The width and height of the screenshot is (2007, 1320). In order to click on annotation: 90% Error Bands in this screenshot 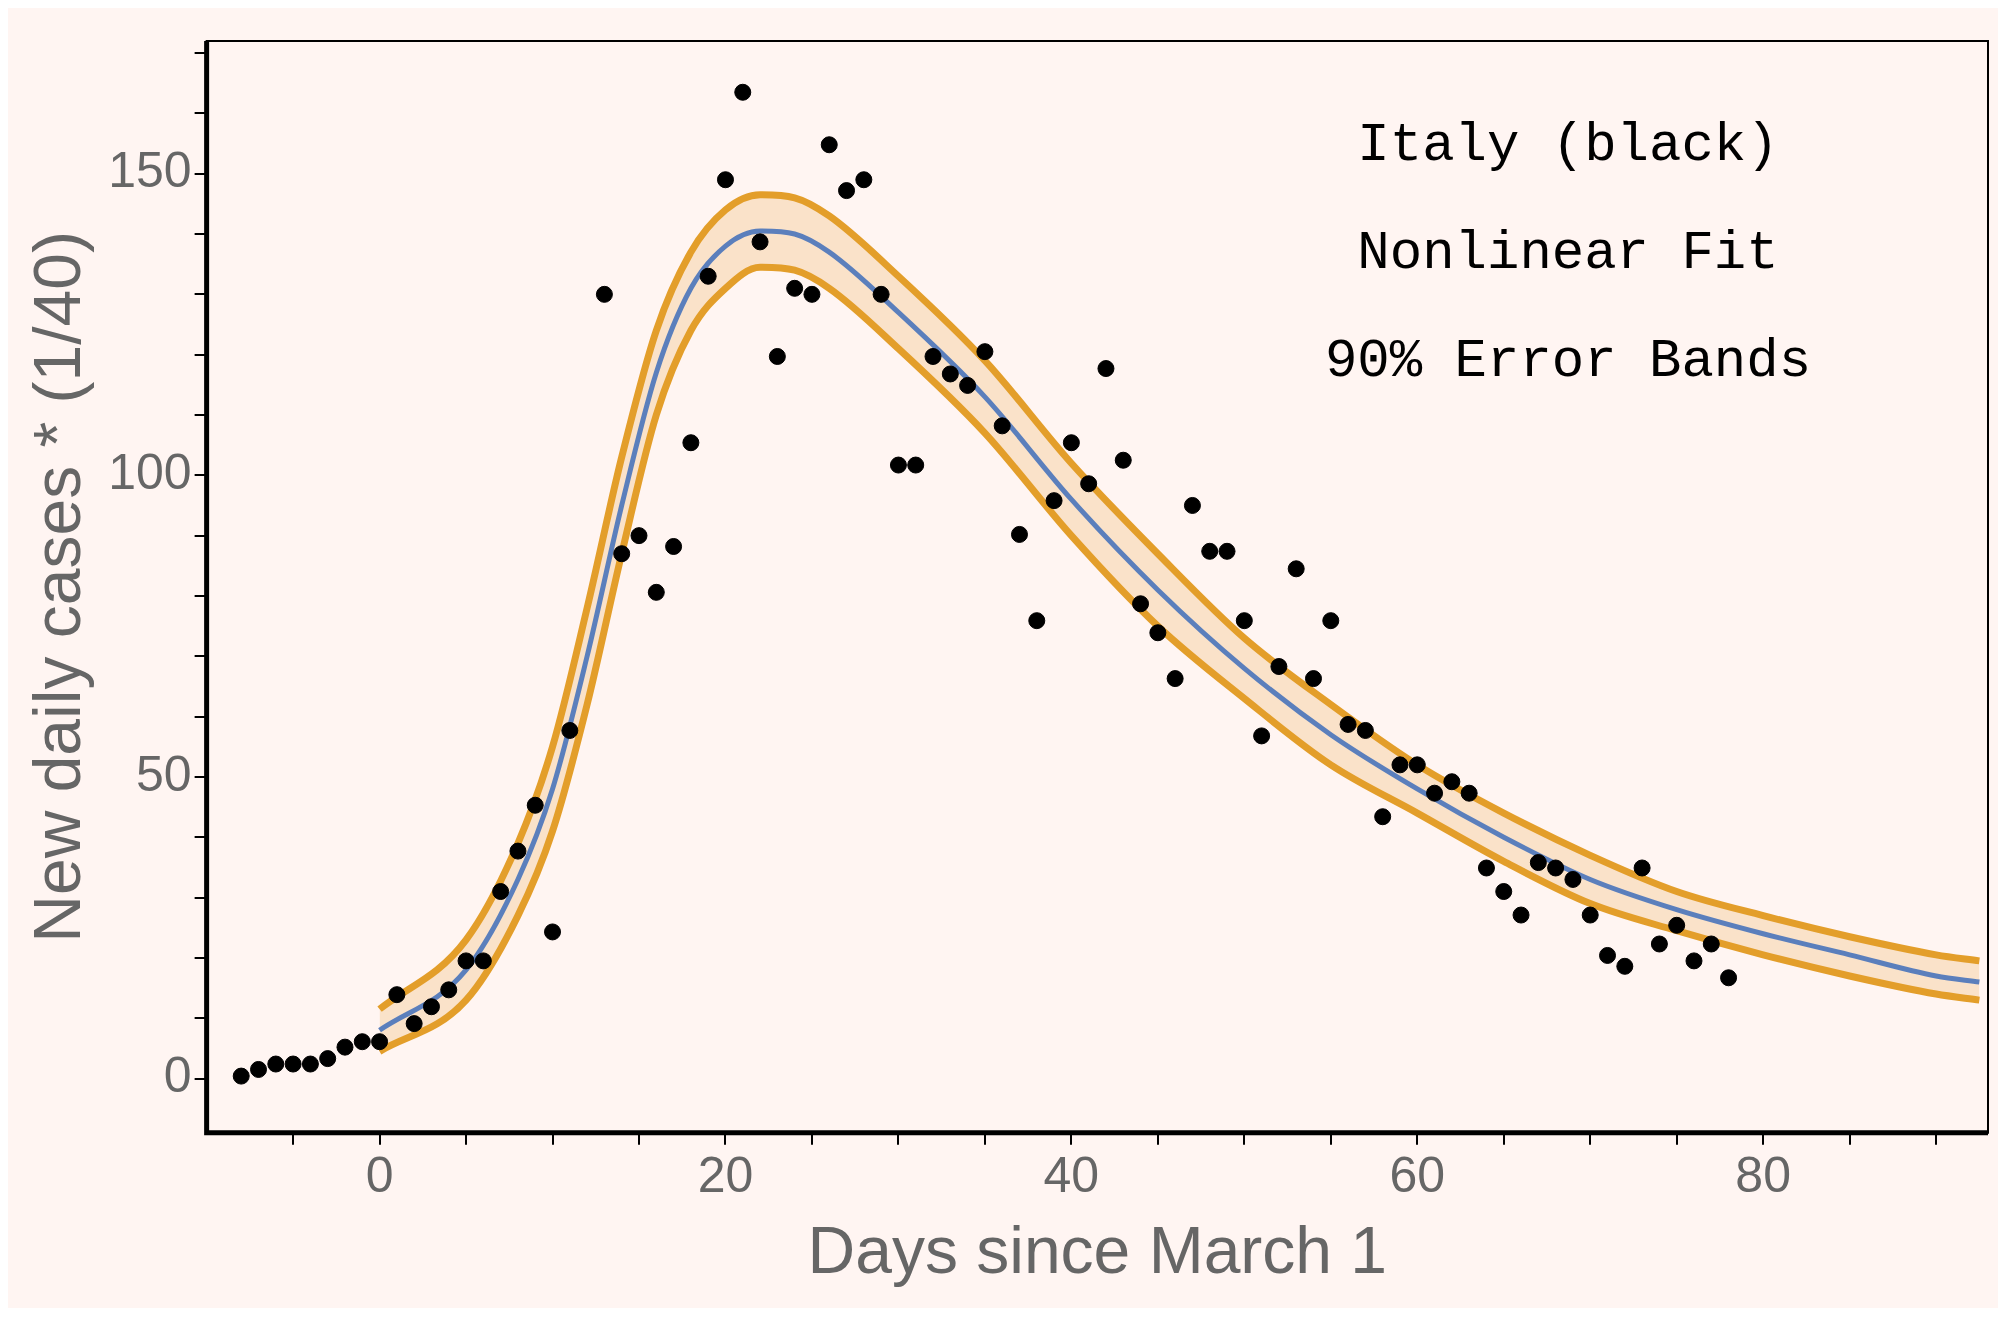, I will do `click(1568, 362)`.